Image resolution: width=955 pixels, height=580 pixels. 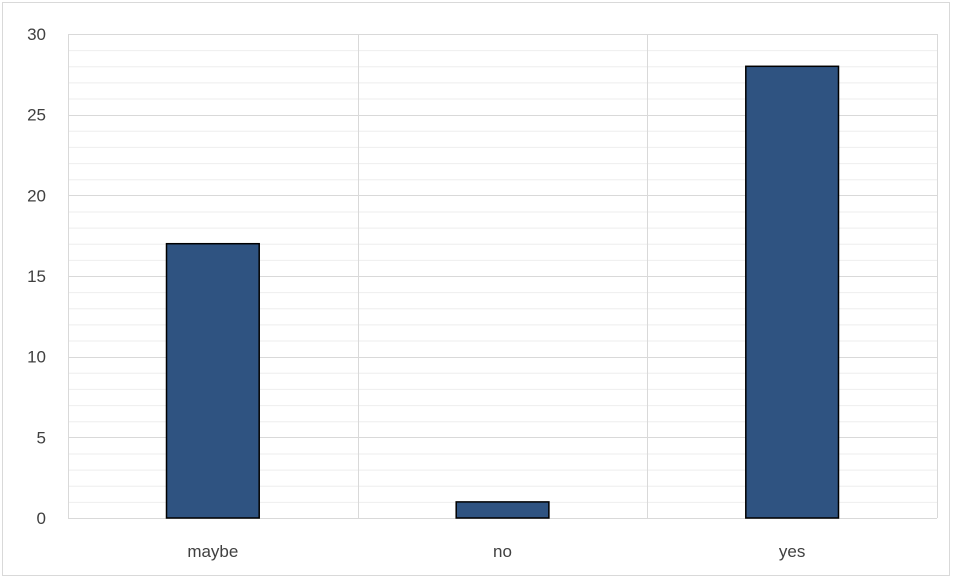 I want to click on y-axis-tick-labels: 0 5 10 15 20 25 30, so click(x=36, y=276).